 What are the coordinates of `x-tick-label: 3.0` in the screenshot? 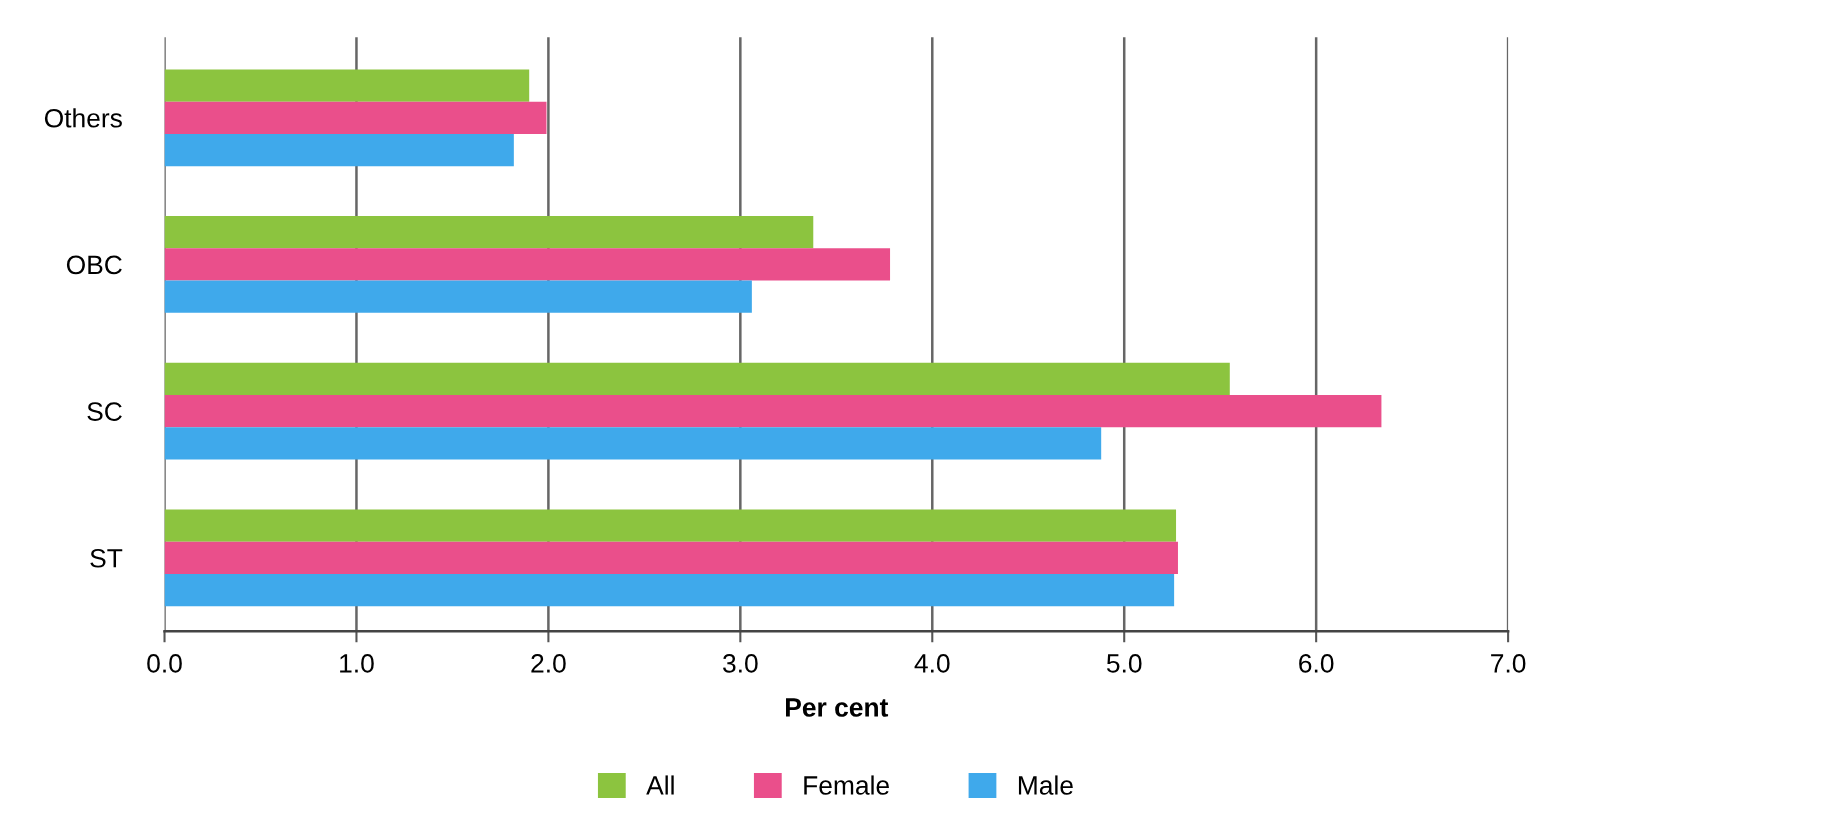 It's located at (740, 663).